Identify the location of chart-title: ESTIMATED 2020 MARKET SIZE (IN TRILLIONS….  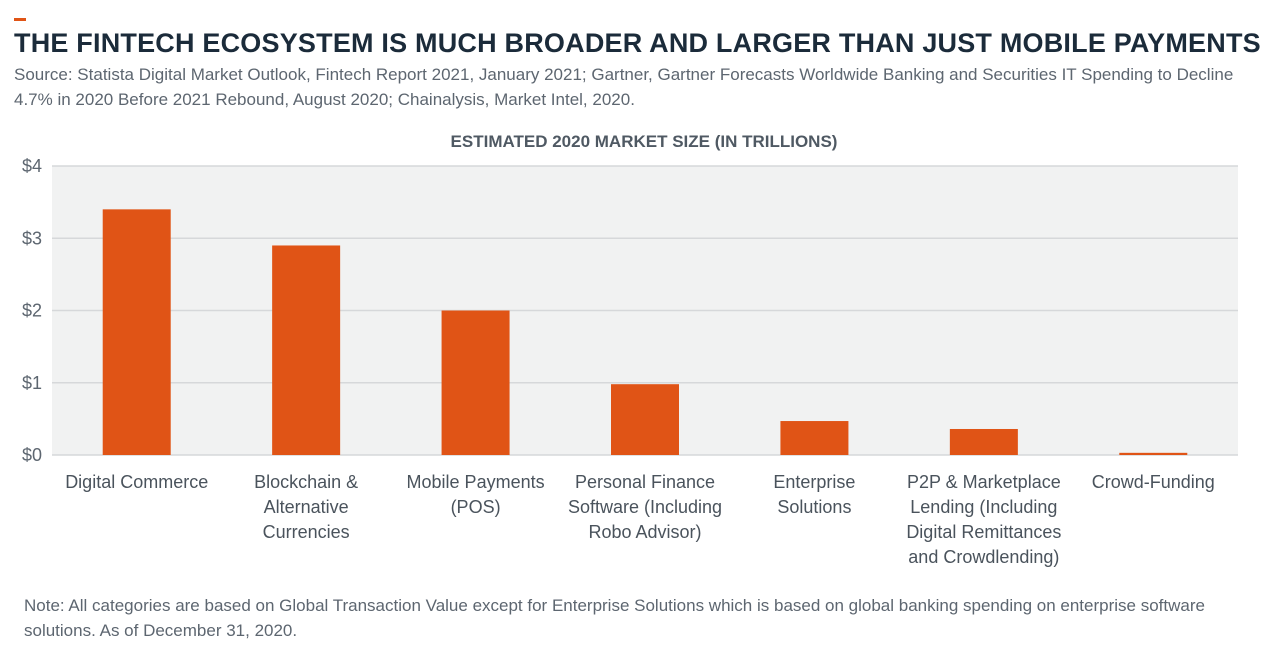
(644, 141).